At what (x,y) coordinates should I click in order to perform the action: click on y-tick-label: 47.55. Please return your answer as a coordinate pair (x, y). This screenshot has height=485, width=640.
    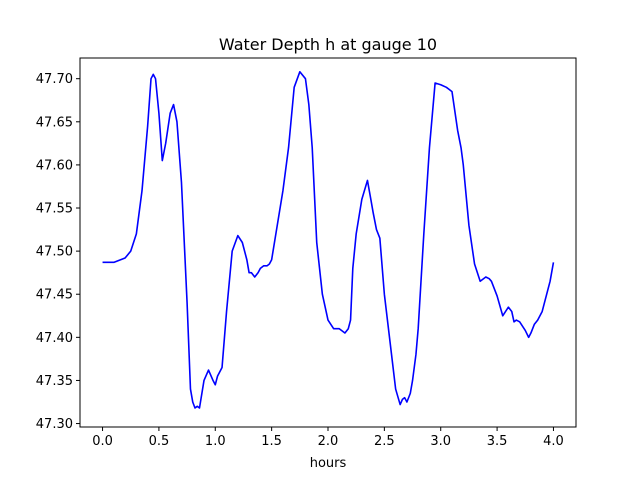
    Looking at the image, I should click on (54, 209).